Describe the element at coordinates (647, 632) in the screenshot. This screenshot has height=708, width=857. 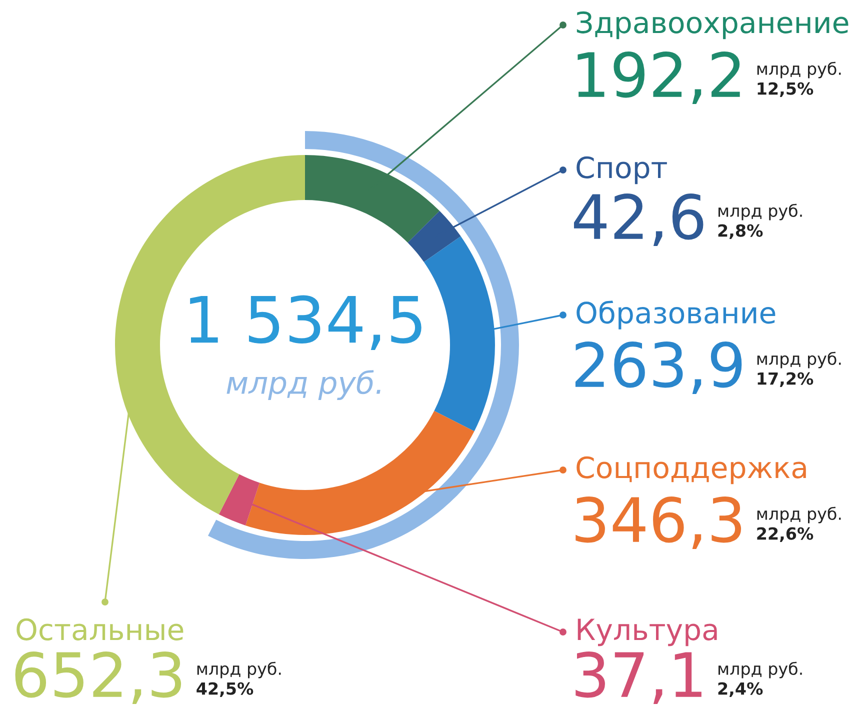
I see `legend-label: Культура` at that location.